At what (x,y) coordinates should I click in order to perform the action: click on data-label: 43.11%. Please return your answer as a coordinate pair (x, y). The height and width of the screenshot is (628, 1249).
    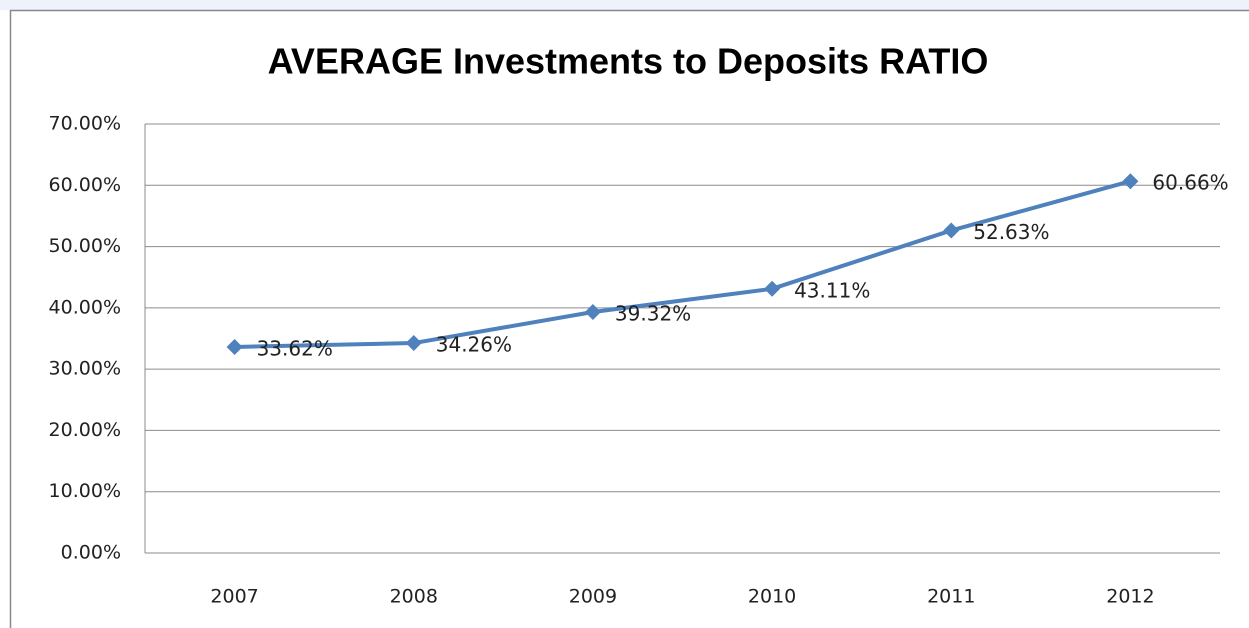
    Looking at the image, I should click on (832, 290).